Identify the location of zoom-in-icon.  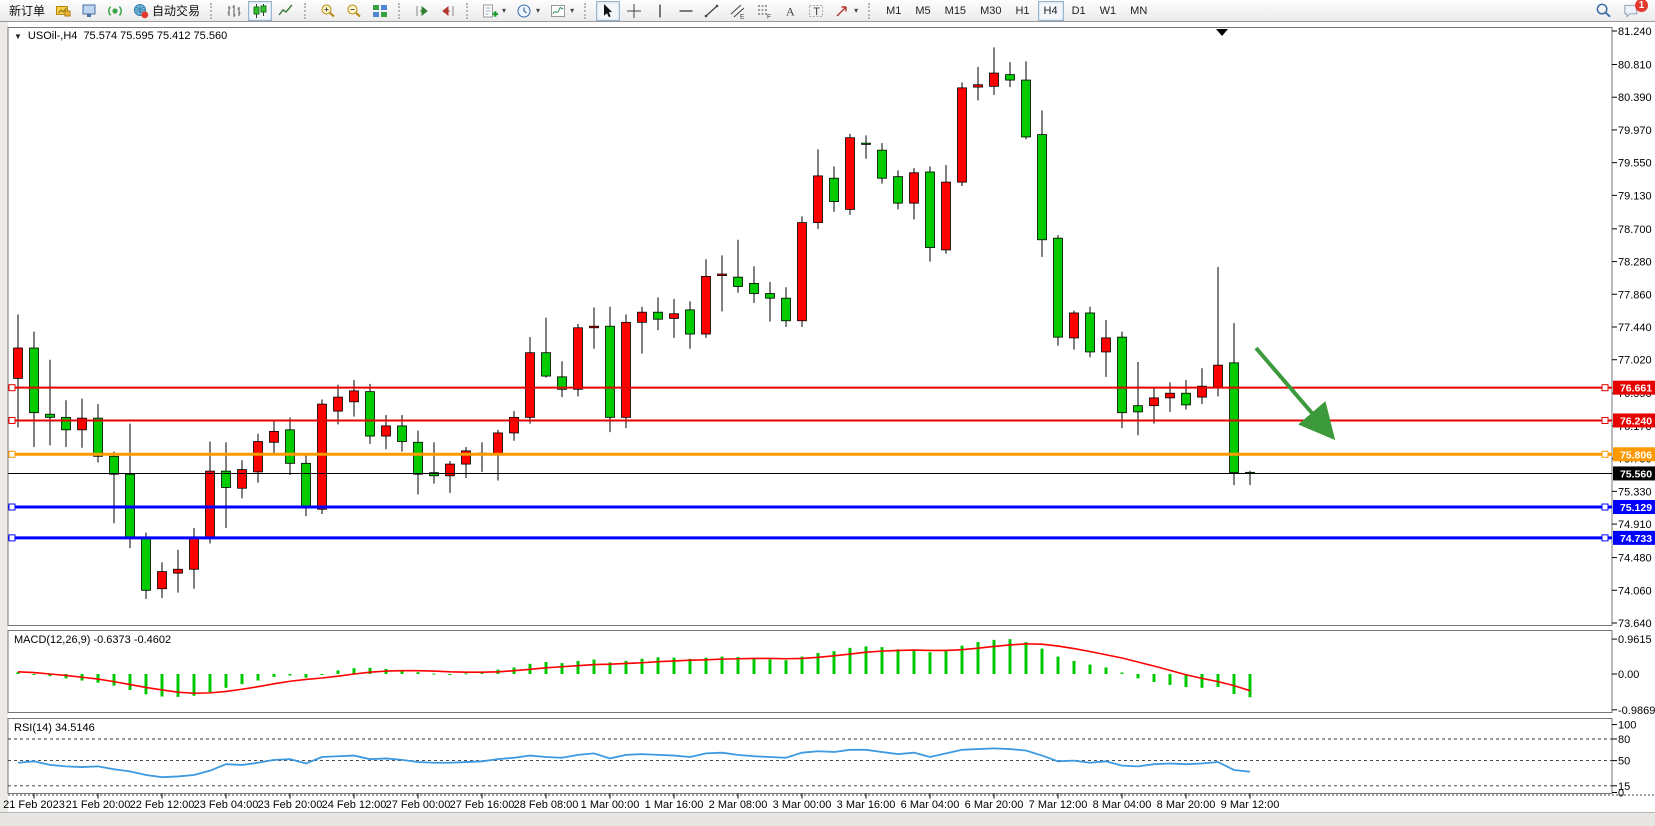
(328, 11).